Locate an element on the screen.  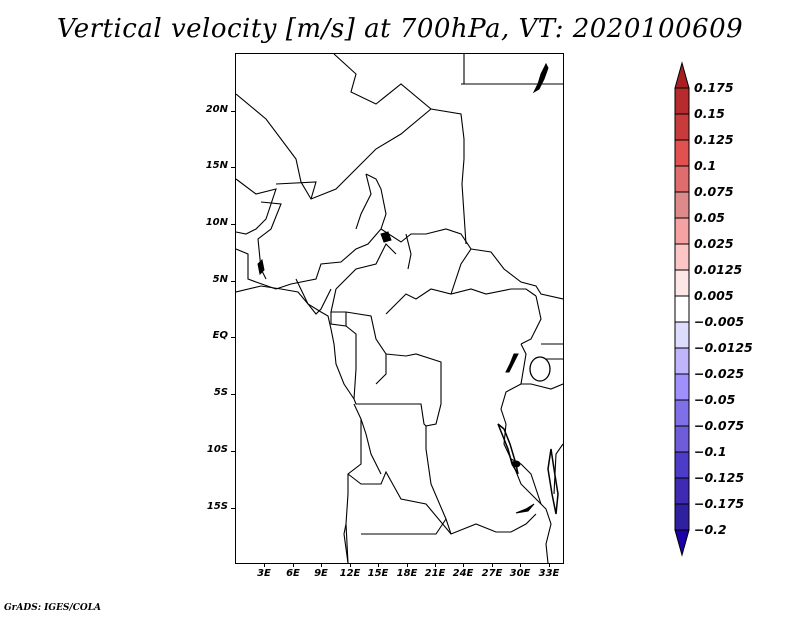
x-tick-label: 27E is located at coordinates (492, 573).